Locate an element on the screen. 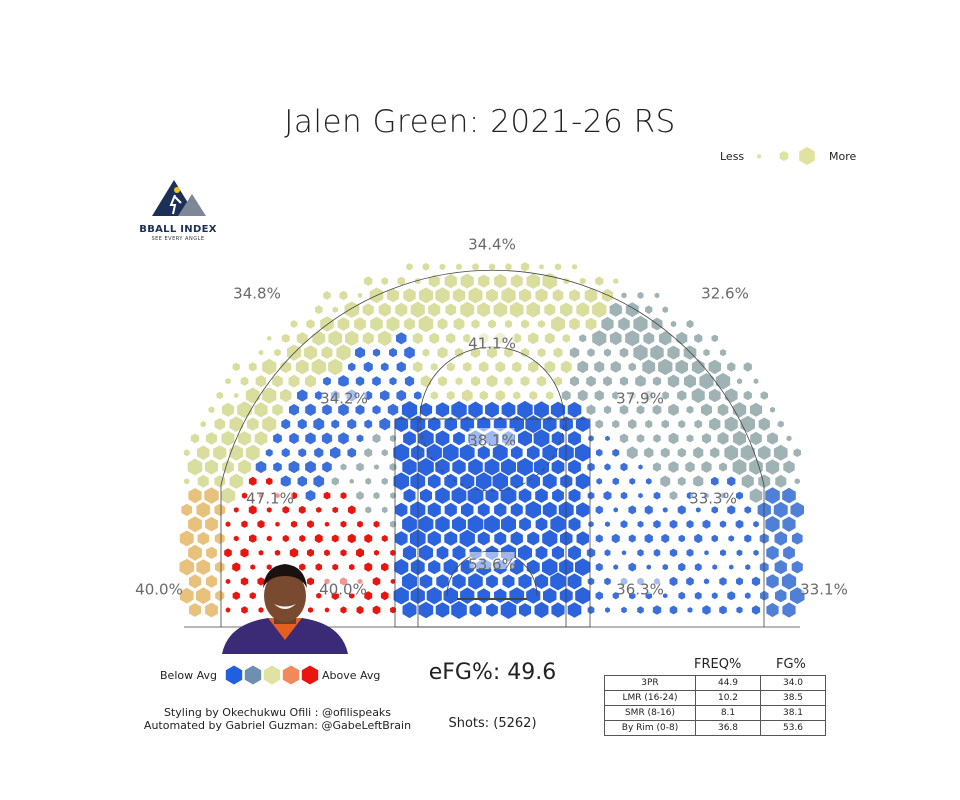 The width and height of the screenshot is (960, 800). color-legend-hex is located at coordinates (310, 675).